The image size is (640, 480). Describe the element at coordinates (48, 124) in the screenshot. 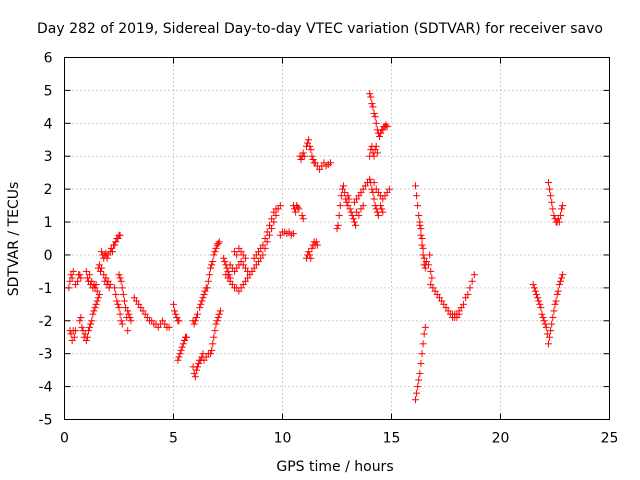

I see `y-tick-label: 4` at that location.